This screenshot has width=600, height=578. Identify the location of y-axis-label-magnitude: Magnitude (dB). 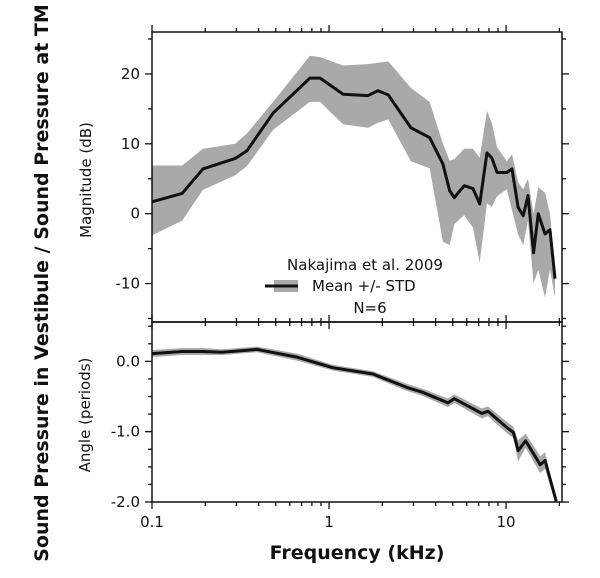
(86, 180).